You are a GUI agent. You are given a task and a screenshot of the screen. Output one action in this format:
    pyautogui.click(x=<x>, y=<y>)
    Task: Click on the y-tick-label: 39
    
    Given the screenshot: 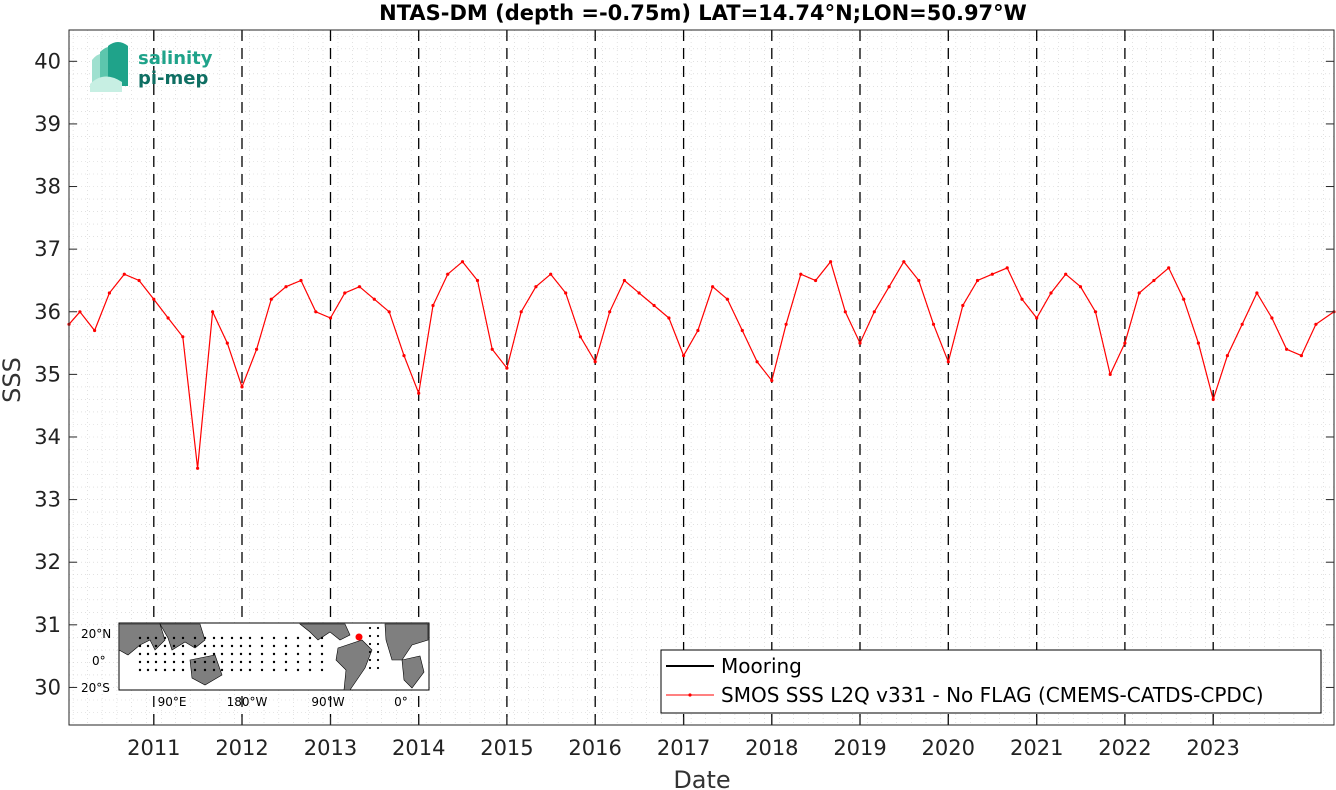 What is the action you would take?
    pyautogui.click(x=47, y=124)
    